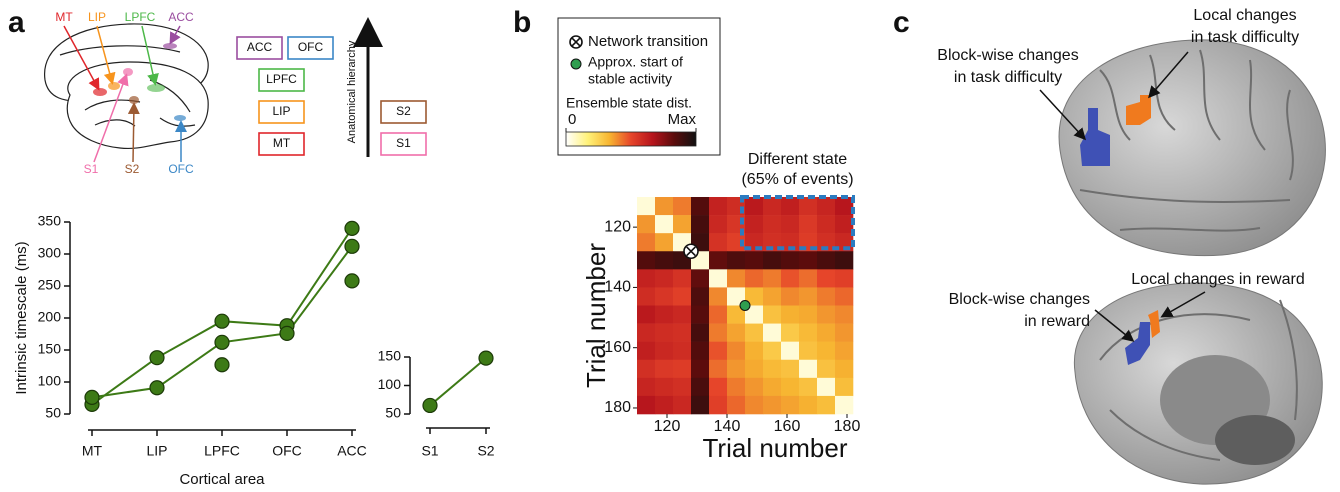 This screenshot has width=1340, height=492. I want to click on brain-lateral, so click(1192, 148).